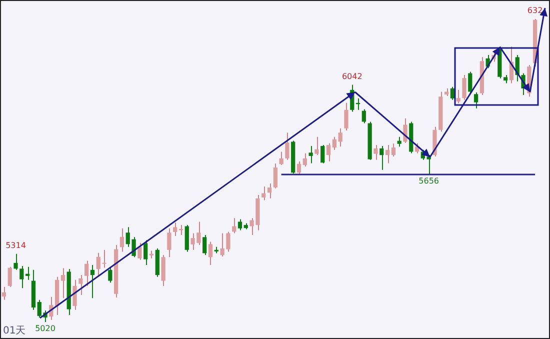 This screenshot has height=339, width=550. I want to click on annotation: 5314, so click(16, 245).